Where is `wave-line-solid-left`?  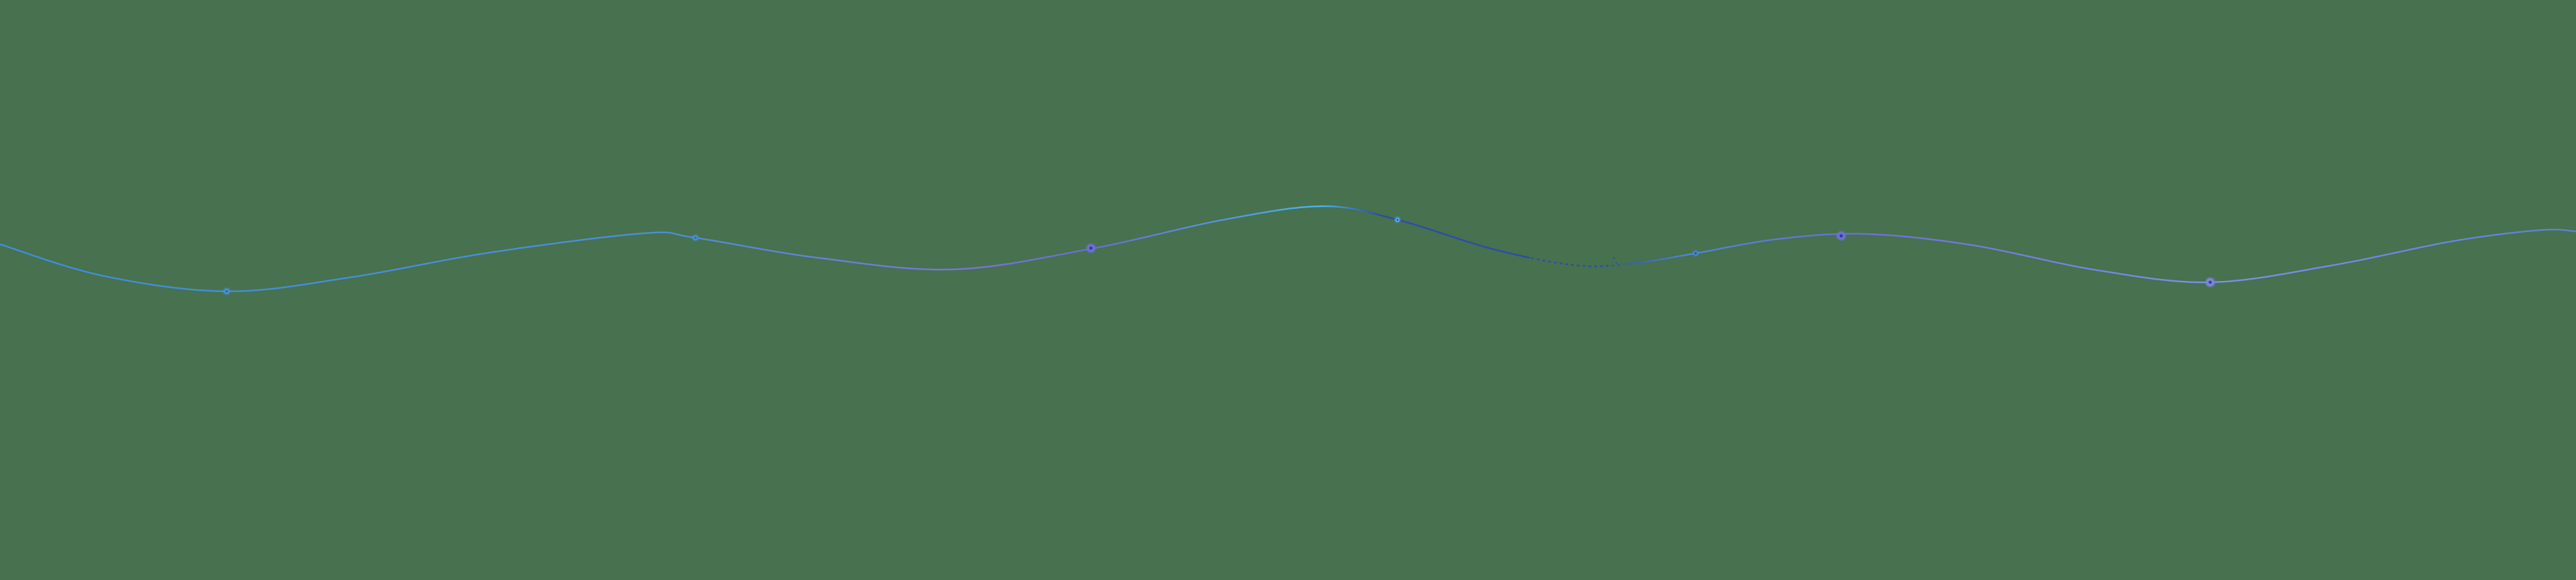 wave-line-solid-left is located at coordinates (765, 249).